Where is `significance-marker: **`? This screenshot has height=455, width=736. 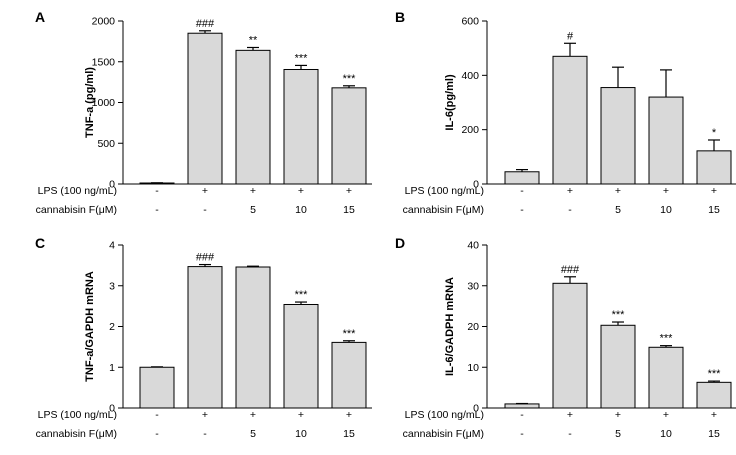
significance-marker: ** is located at coordinates (253, 40).